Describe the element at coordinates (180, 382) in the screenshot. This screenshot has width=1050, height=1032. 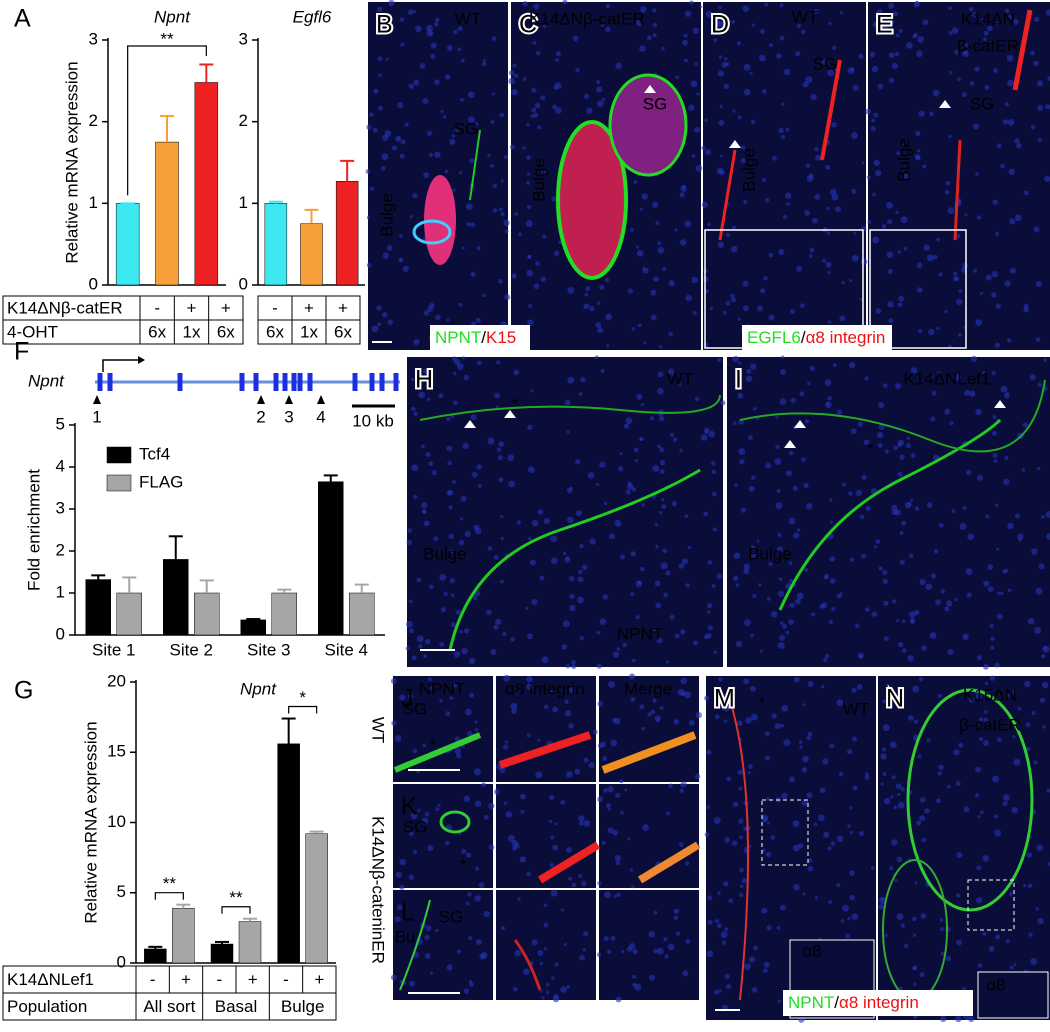
I see `exon` at that location.